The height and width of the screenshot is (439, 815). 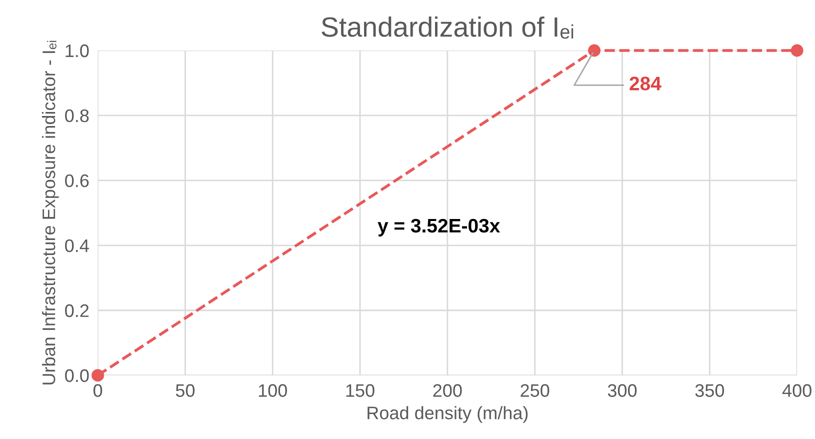 I want to click on x-tick-label: 0, so click(x=97, y=390).